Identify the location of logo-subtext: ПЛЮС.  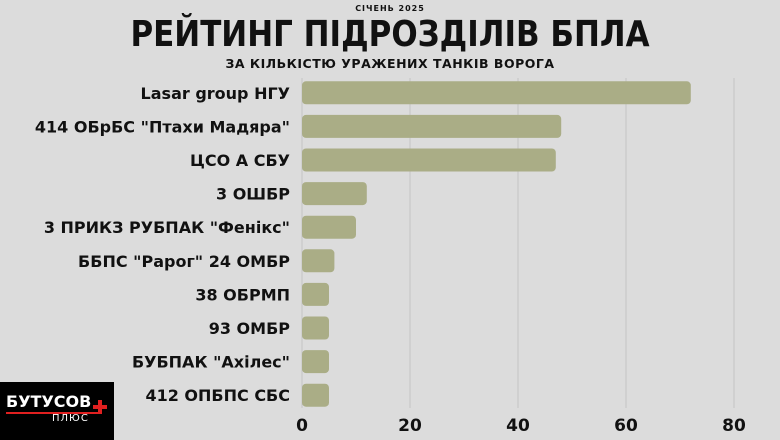
(70, 418).